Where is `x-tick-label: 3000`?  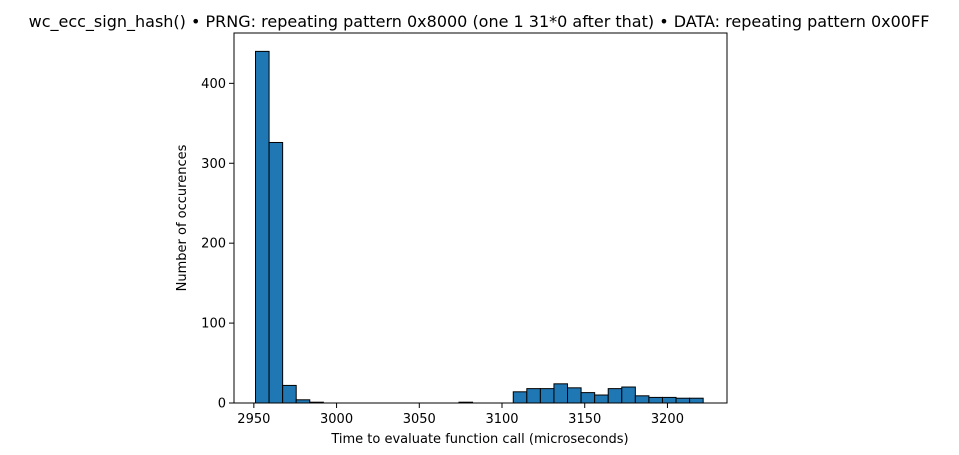 x-tick-label: 3000 is located at coordinates (336, 419).